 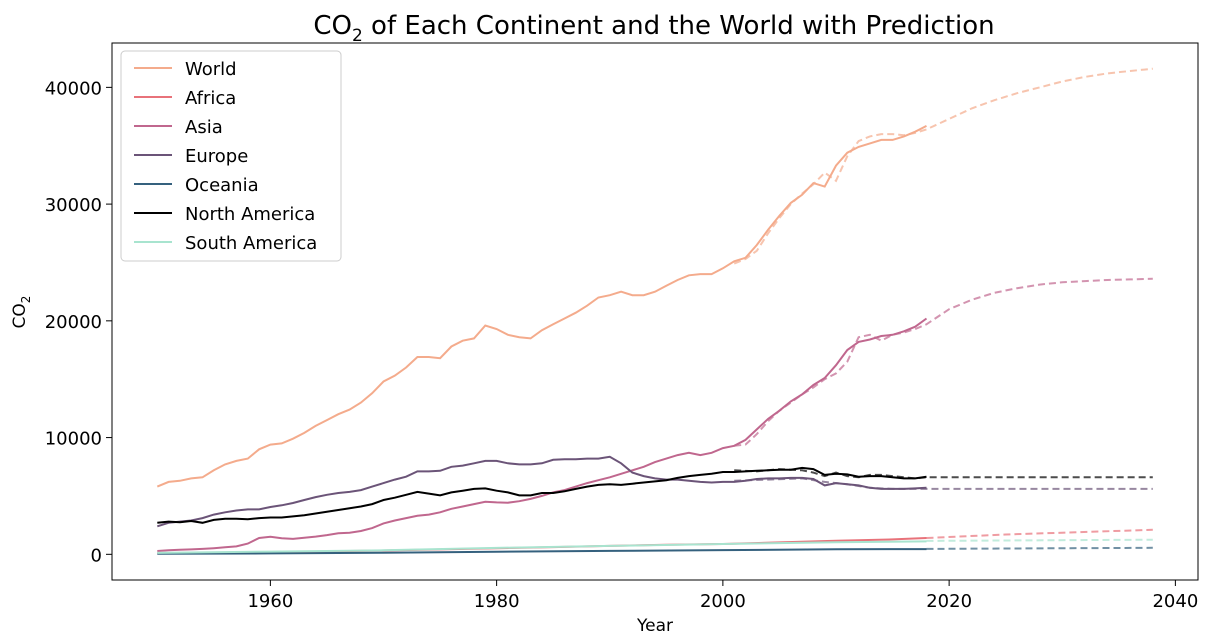 What do you see at coordinates (73, 322) in the screenshot?
I see `y-tick-label: 20000` at bounding box center [73, 322].